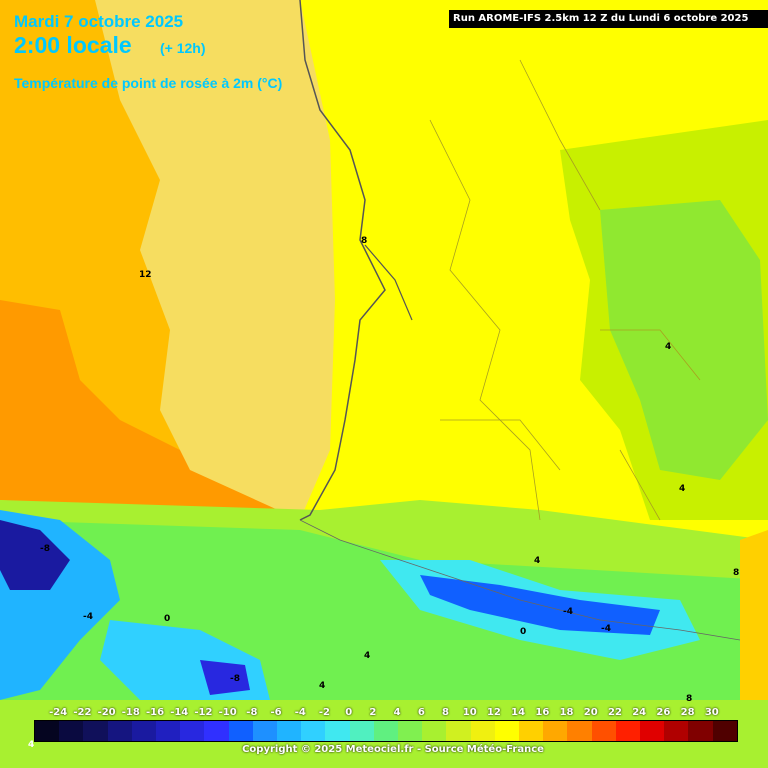  What do you see at coordinates (227, 712) in the screenshot?
I see `color-scale-tick-label: -10` at bounding box center [227, 712].